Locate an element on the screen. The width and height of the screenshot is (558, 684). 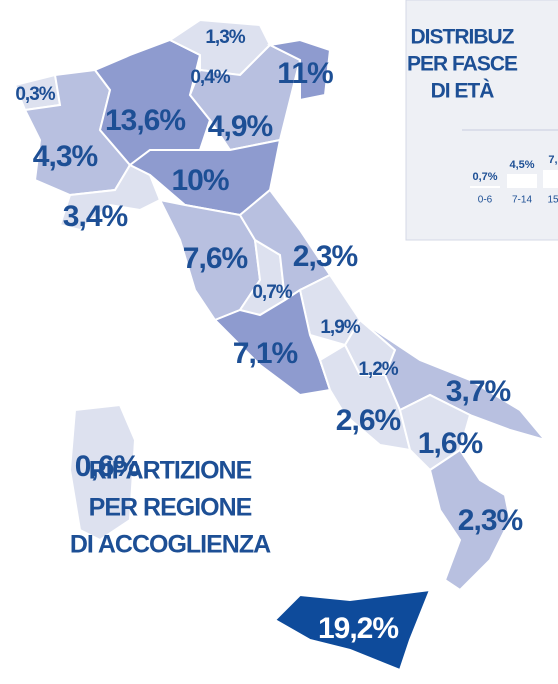
region-label: 1,6% is located at coordinates (450, 443).